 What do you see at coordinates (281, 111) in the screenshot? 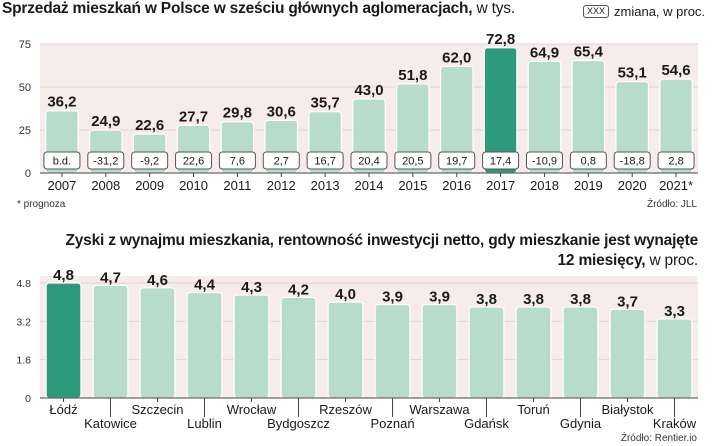
I see `chart1-value-label: 30,6` at bounding box center [281, 111].